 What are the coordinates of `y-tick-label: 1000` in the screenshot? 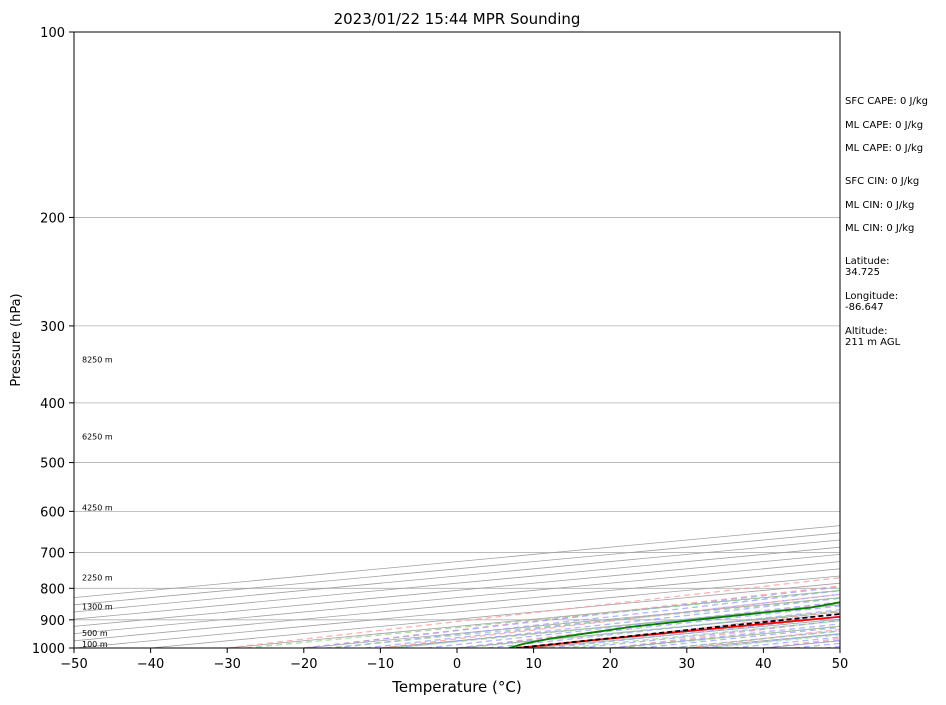 It's located at (48, 649).